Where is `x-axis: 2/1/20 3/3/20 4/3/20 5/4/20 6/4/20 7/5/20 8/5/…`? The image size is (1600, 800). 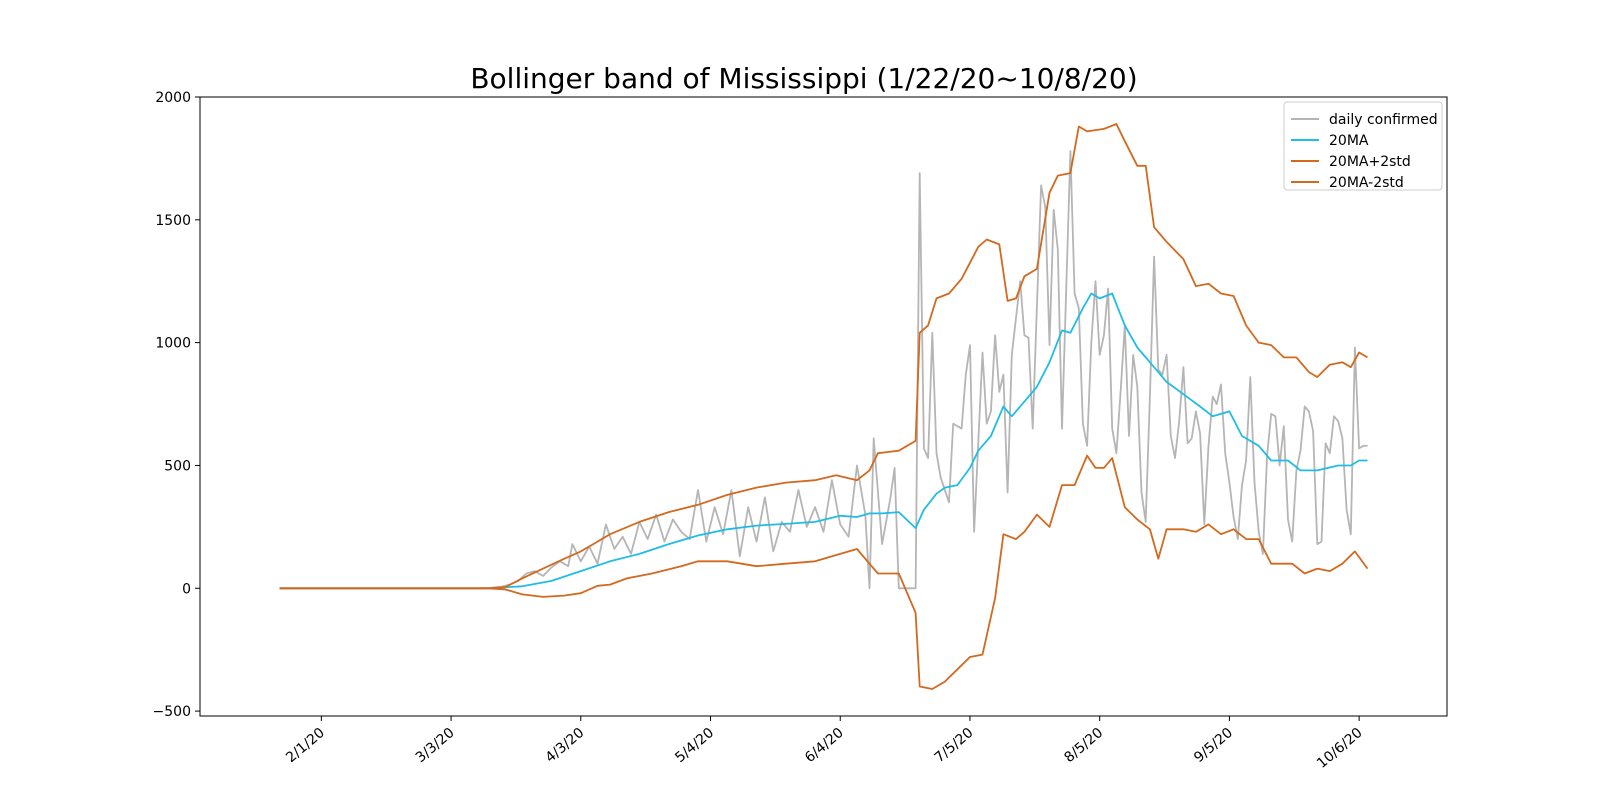
x-axis: 2/1/20 3/3/20 4/3/20 5/4/20 6/4/20 7/5/20 8/5/… is located at coordinates (824, 744).